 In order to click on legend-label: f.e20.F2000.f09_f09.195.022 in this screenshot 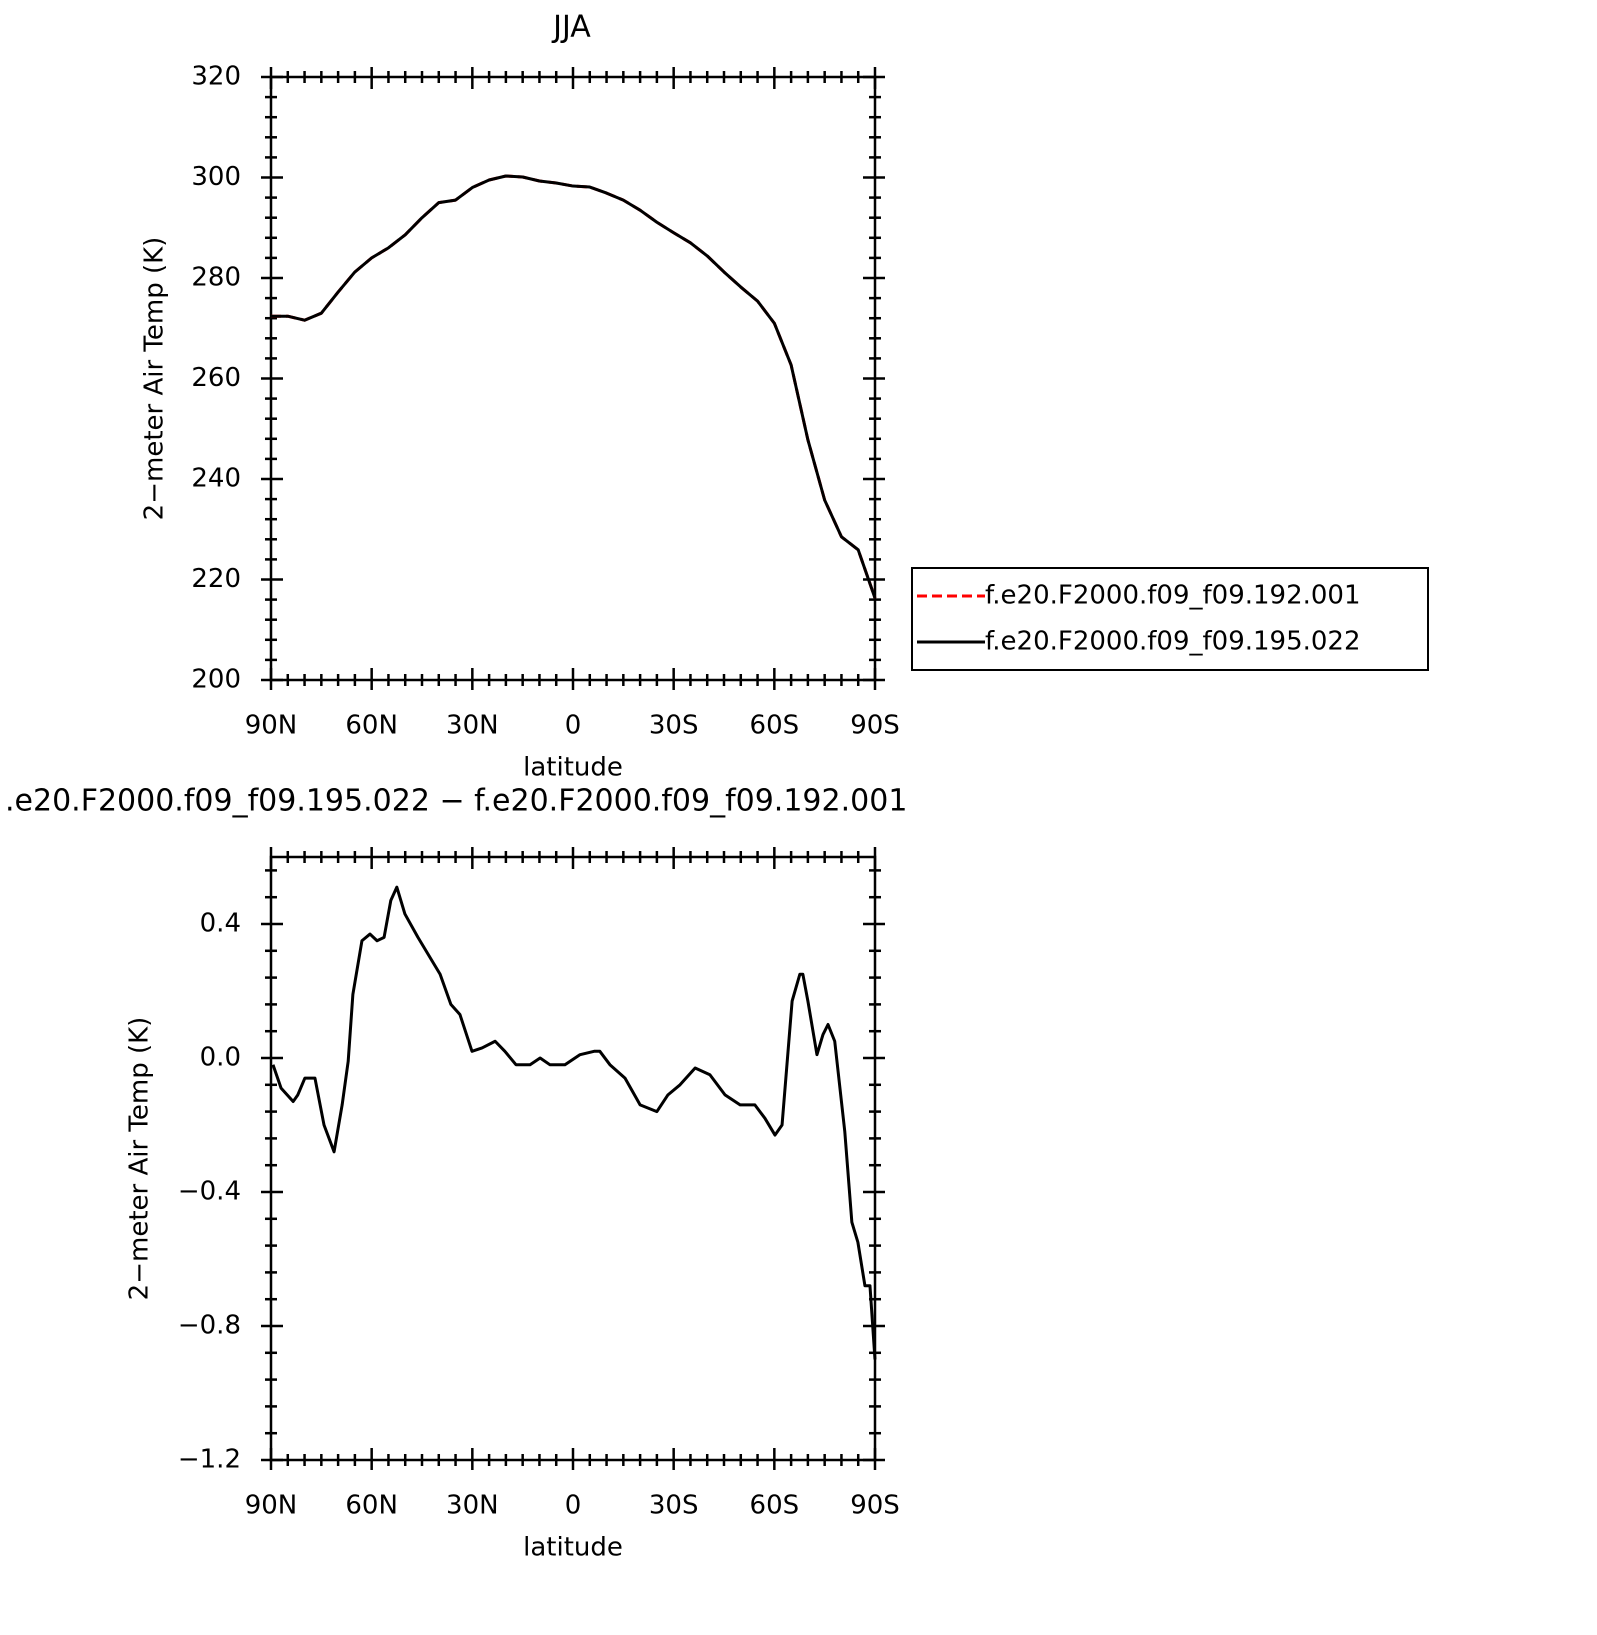, I will do `click(1173, 642)`.